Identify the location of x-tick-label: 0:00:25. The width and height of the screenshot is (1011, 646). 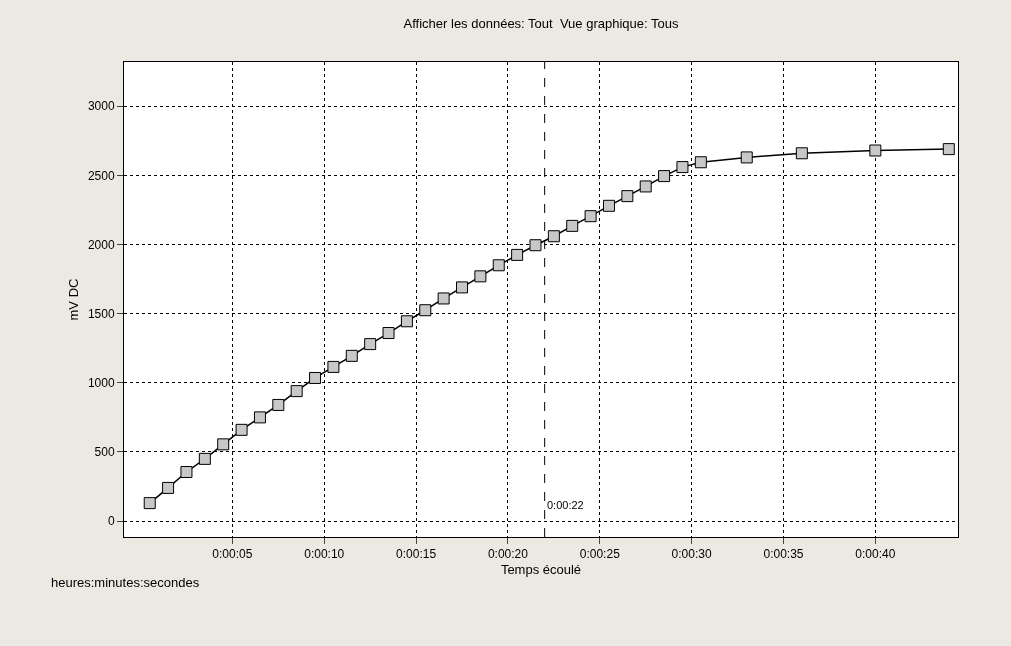
(600, 554).